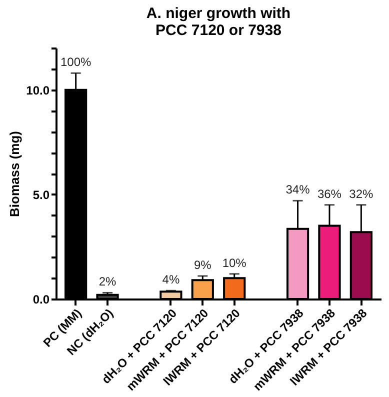 The height and width of the screenshot is (397, 389). What do you see at coordinates (218, 22) in the screenshot?
I see `chart-title: A. niger growth with PCC 7120 or 7938` at bounding box center [218, 22].